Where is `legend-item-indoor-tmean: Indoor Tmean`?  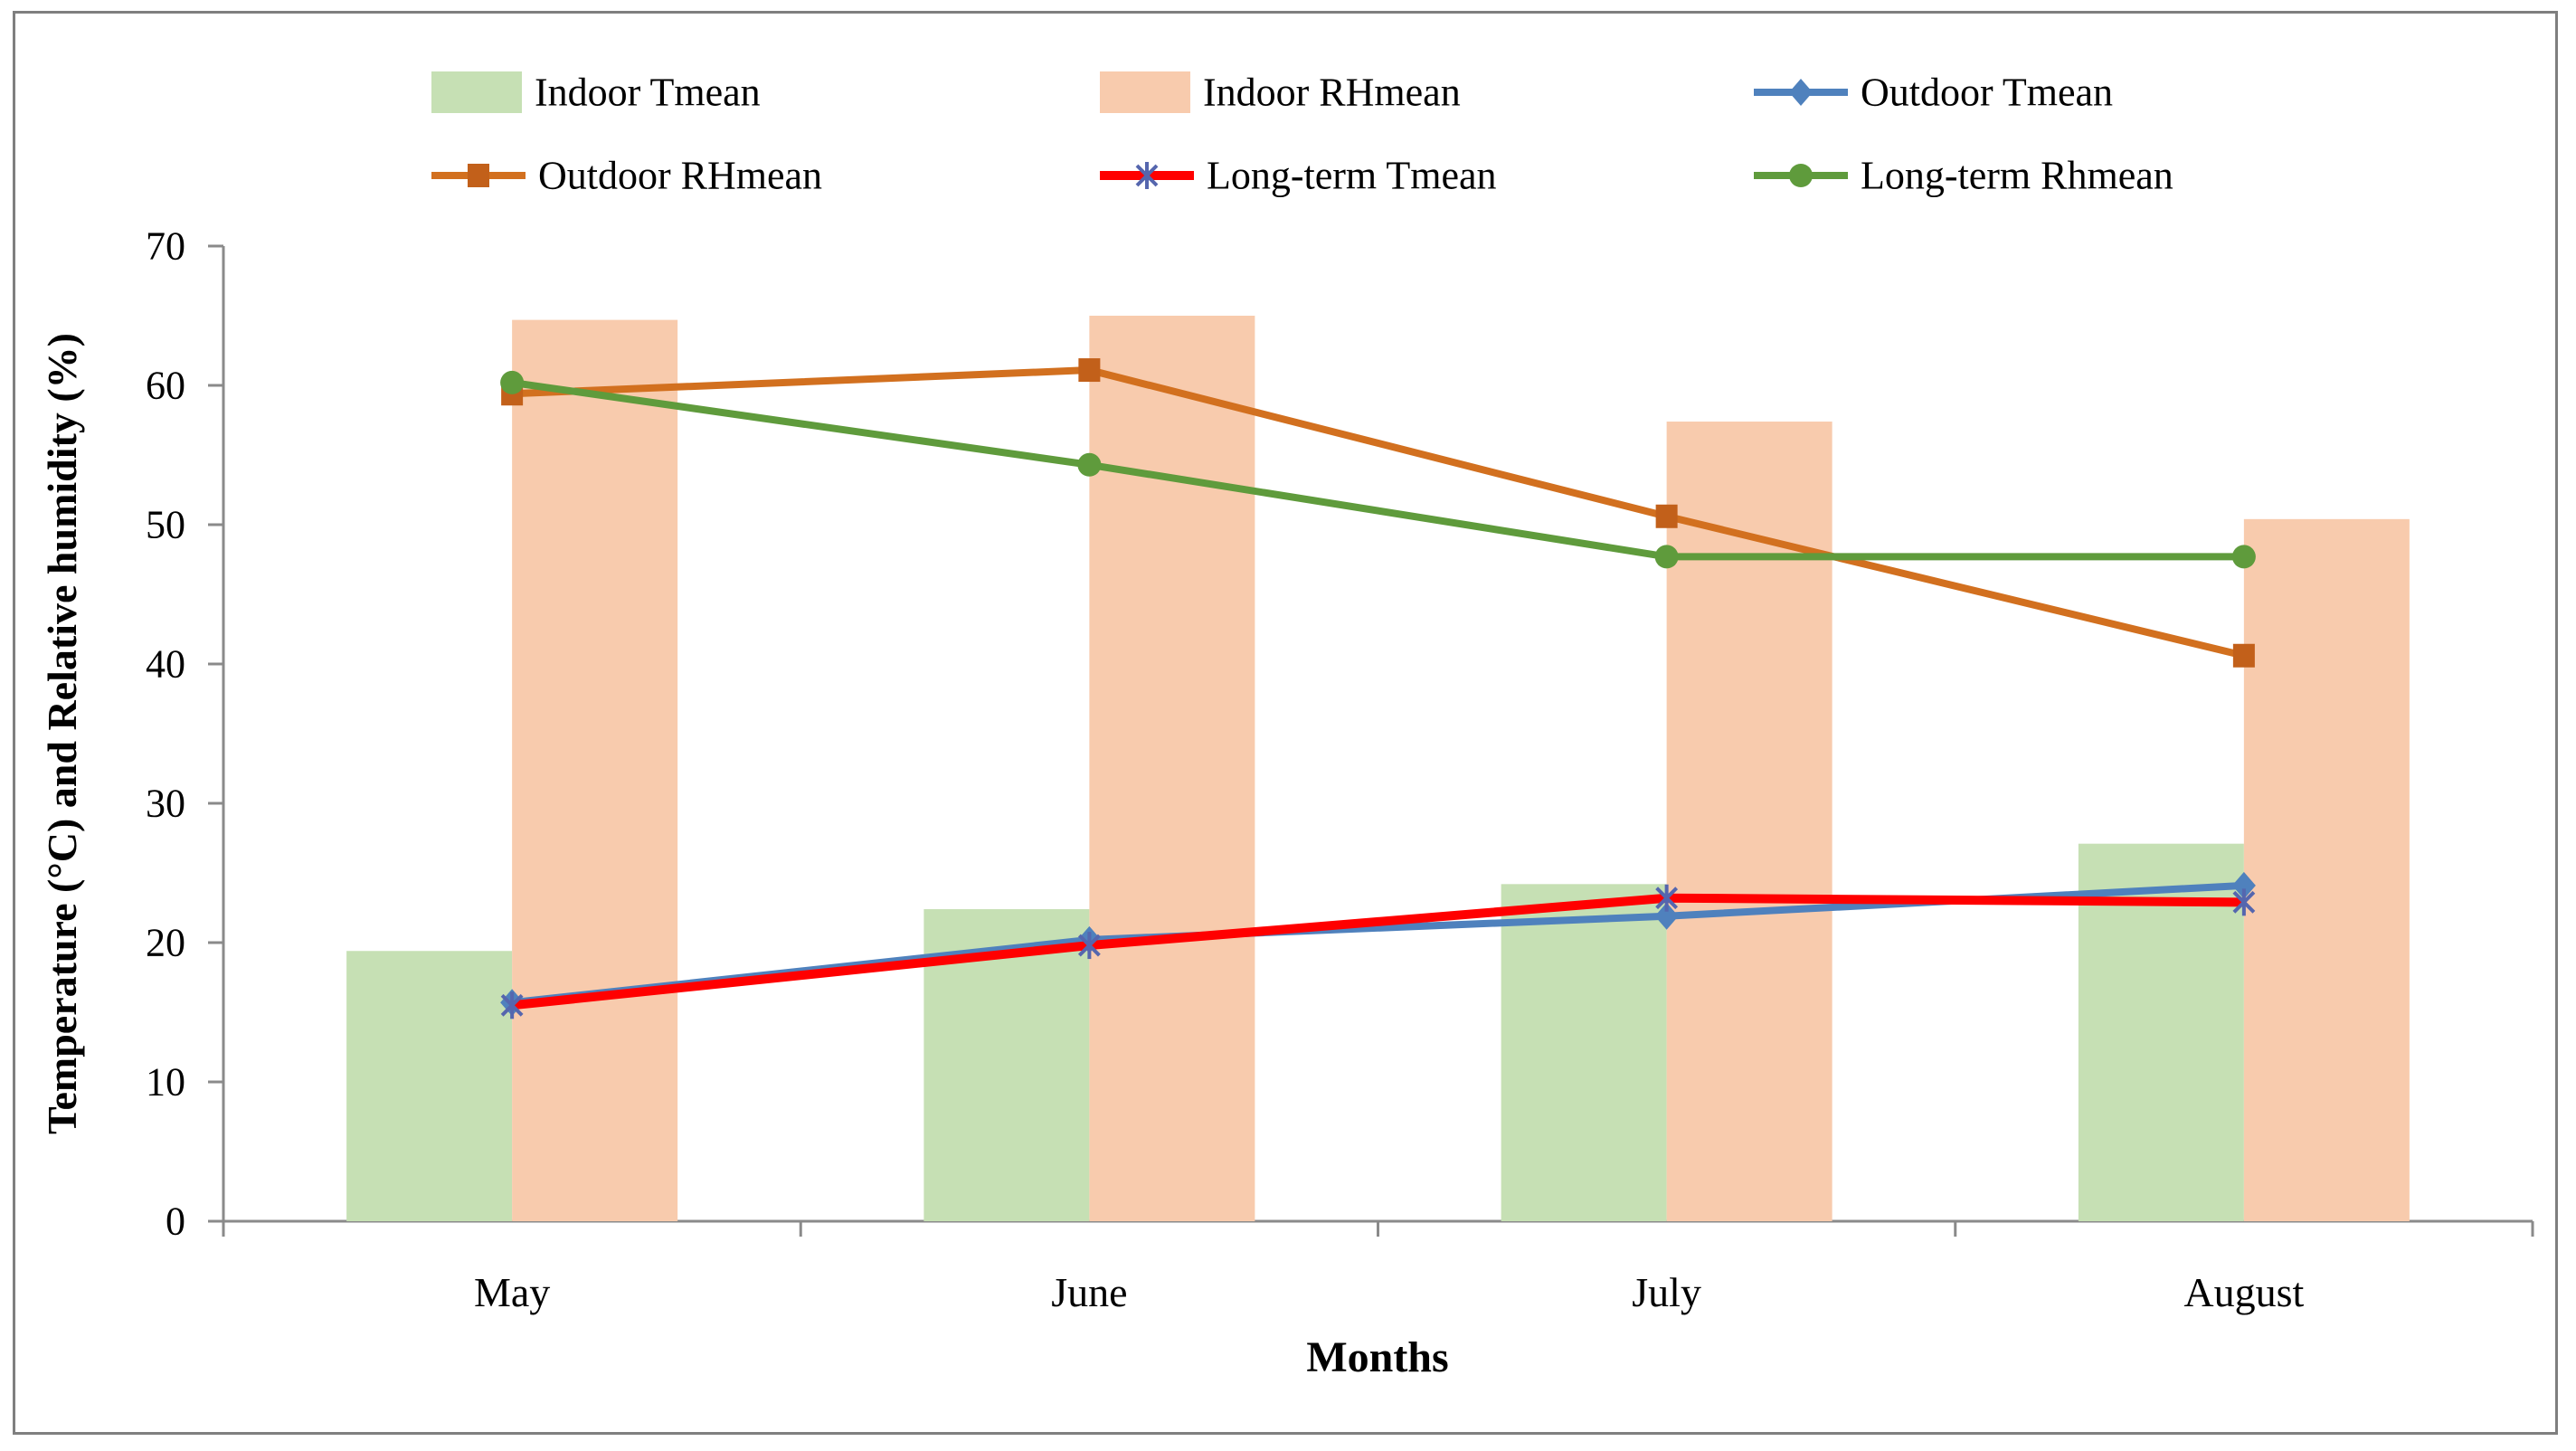 legend-item-indoor-tmean: Indoor Tmean is located at coordinates (596, 93).